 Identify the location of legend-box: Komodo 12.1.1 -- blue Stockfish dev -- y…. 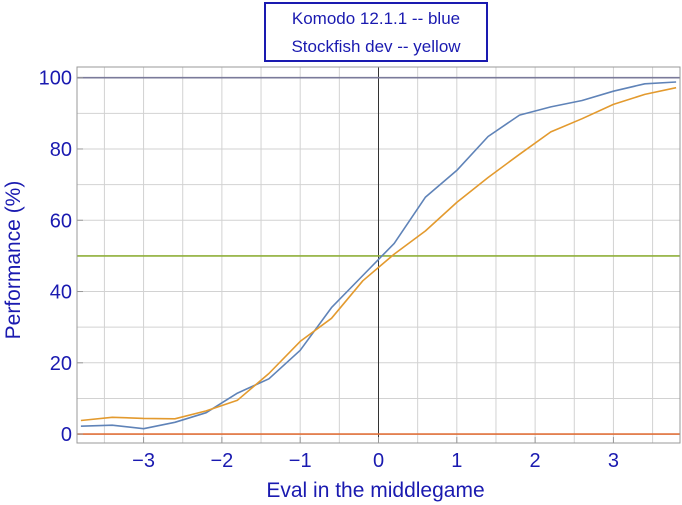
(376, 32).